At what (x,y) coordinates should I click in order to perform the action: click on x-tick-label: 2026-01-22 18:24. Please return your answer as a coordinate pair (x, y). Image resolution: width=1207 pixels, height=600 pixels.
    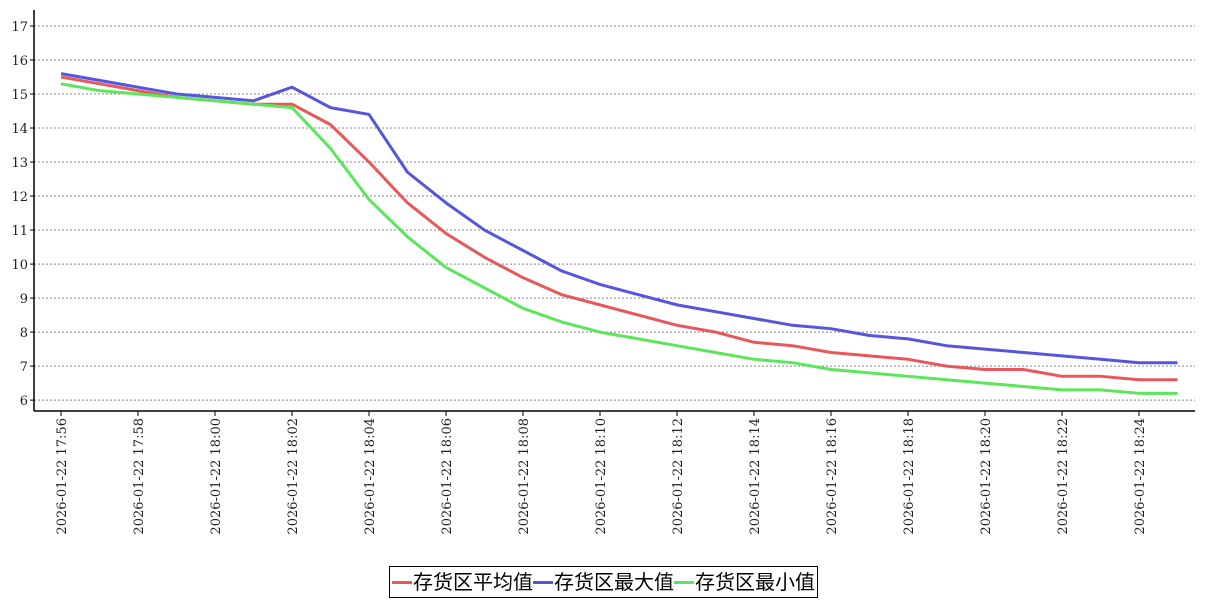
    Looking at the image, I should click on (1140, 476).